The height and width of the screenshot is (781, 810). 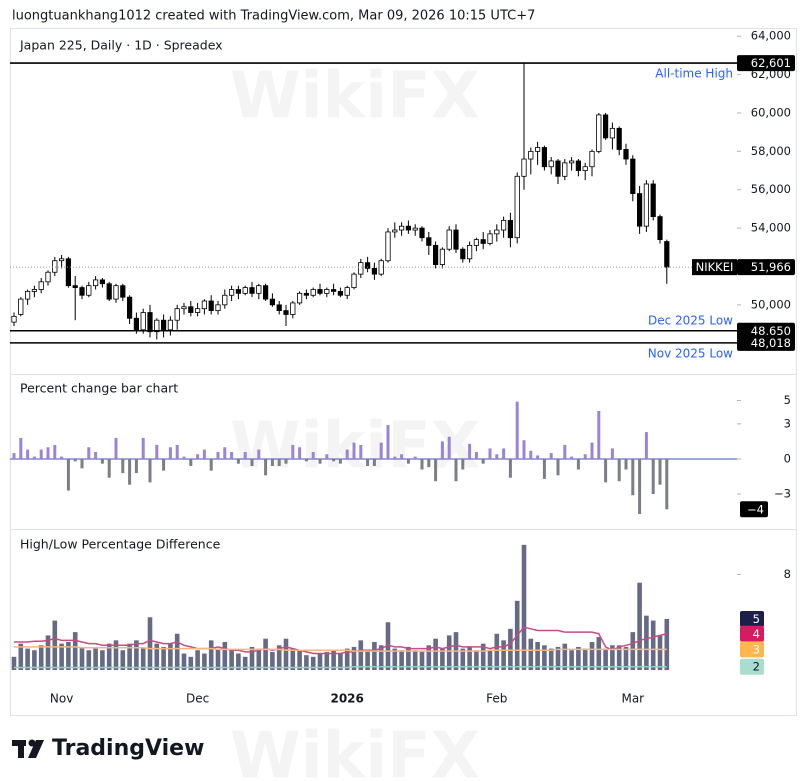 What do you see at coordinates (752, 649) in the screenshot?
I see `series-last-label-box` at bounding box center [752, 649].